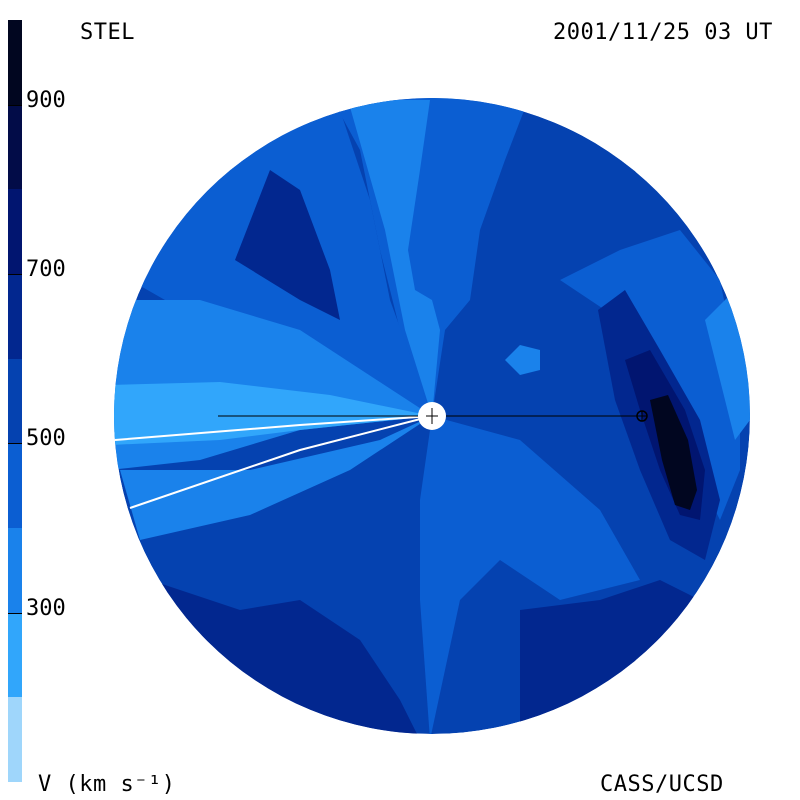 This screenshot has height=800, width=800. Describe the element at coordinates (530, 575) in the screenshot. I see `lower-center-region` at that location.